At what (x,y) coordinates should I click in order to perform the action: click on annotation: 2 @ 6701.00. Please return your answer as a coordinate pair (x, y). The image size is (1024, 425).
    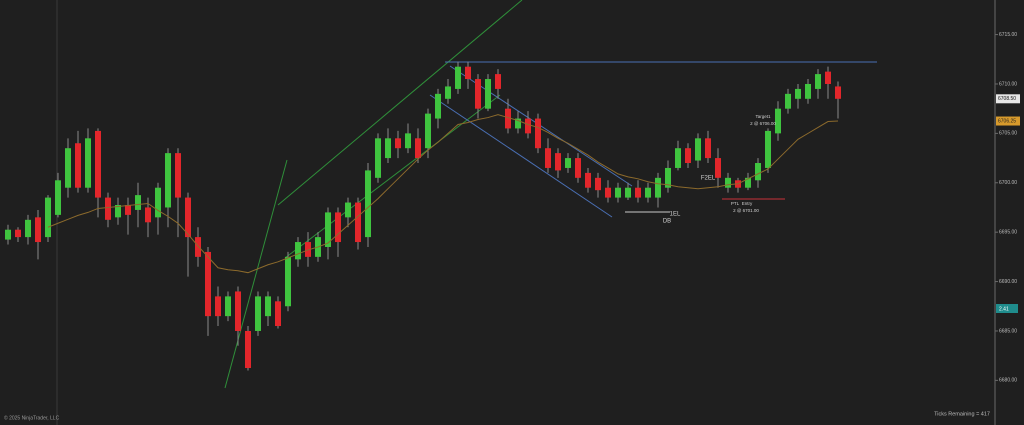
    Looking at the image, I should click on (746, 210).